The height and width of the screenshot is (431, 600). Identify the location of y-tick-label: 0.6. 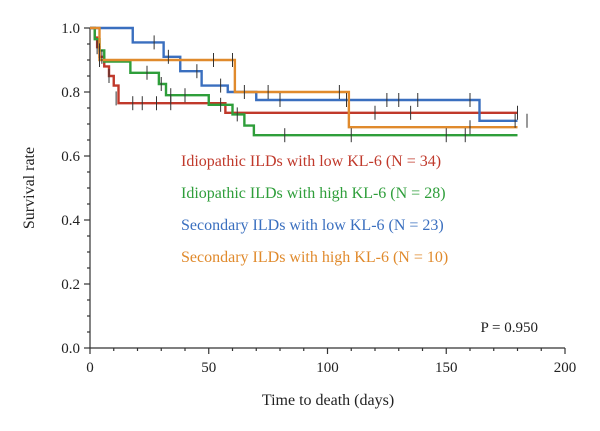
(70, 157).